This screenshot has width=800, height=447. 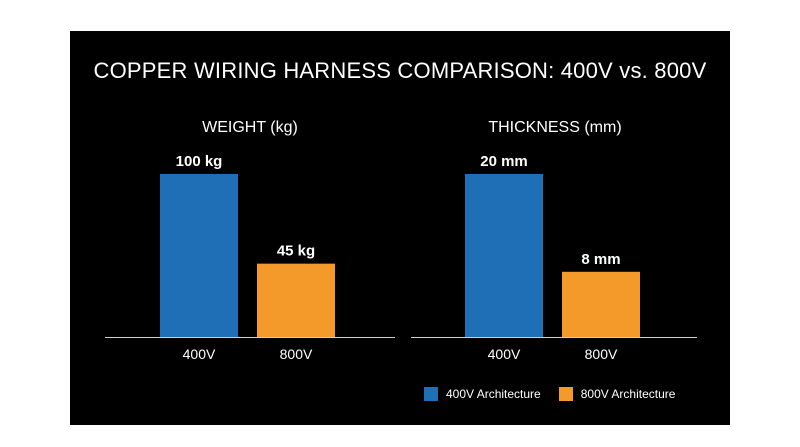 What do you see at coordinates (296, 354) in the screenshot?
I see `weight-tick-label-800v: 800V` at bounding box center [296, 354].